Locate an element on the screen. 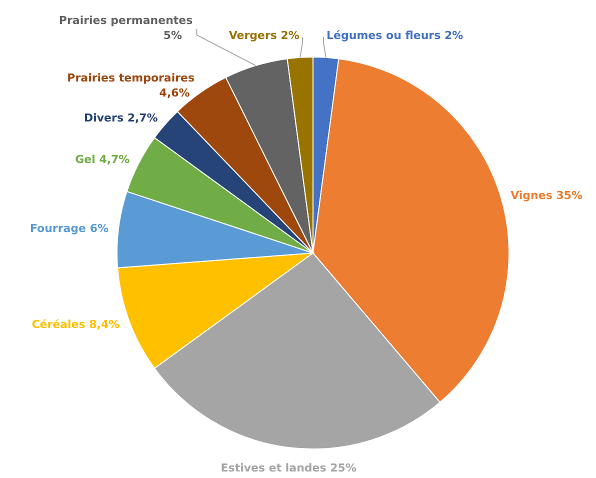 The image size is (596, 478). slice-label: Vignes 35% is located at coordinates (546, 195).